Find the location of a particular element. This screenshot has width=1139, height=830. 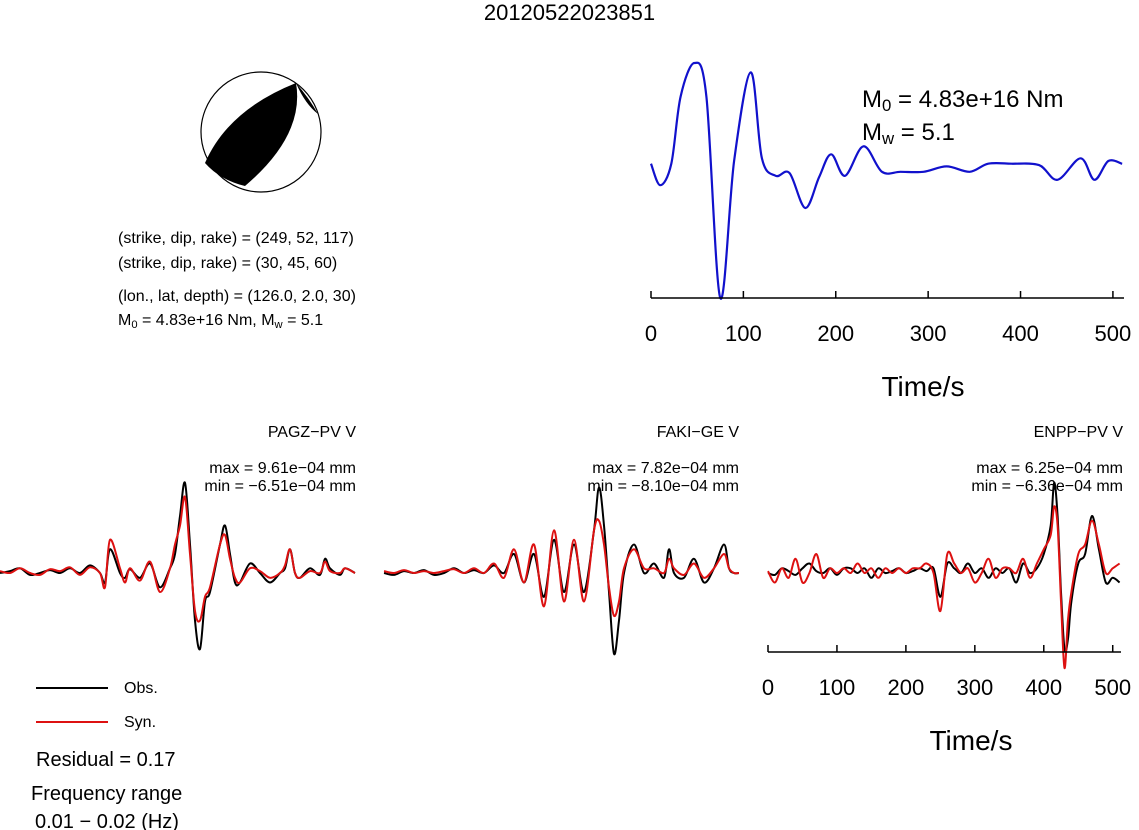

stf-axis-title: Time/s is located at coordinates (922, 386).